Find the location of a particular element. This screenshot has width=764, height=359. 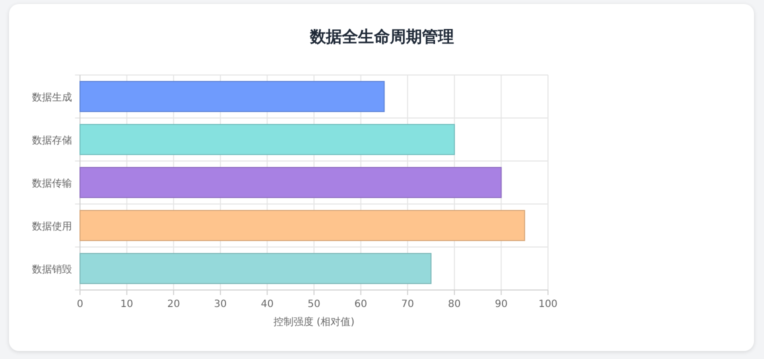

x-tick-label: 60 is located at coordinates (361, 304).